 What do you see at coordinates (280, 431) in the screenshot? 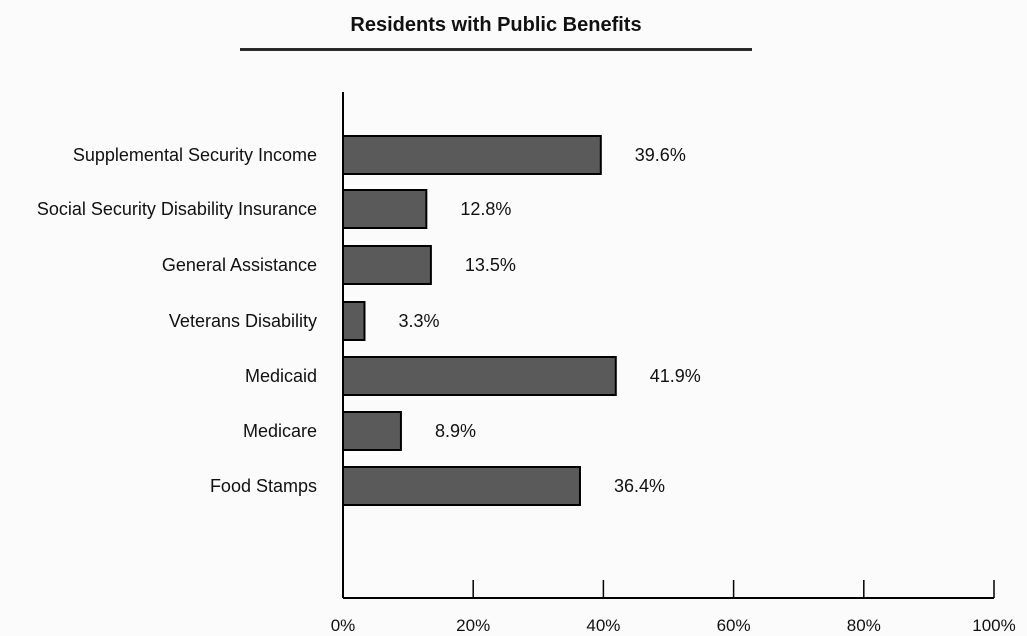
I see `category-label-5: Medicare` at bounding box center [280, 431].